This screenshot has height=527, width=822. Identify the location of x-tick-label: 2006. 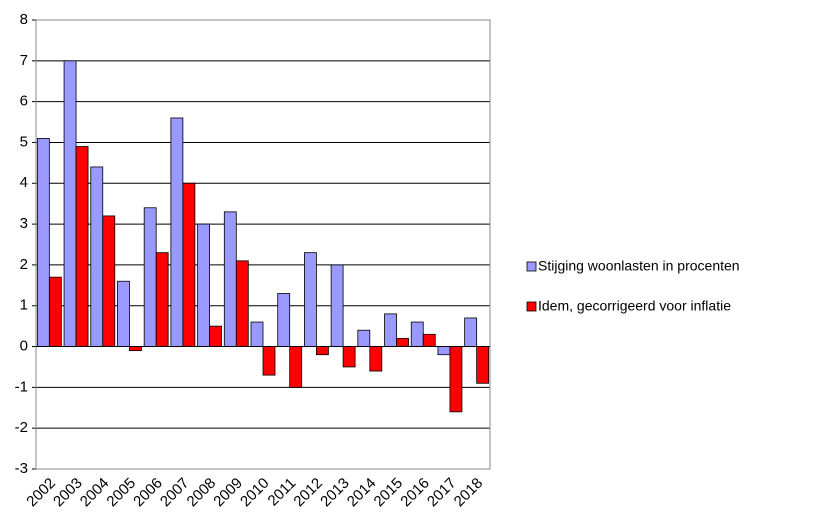
(148, 493).